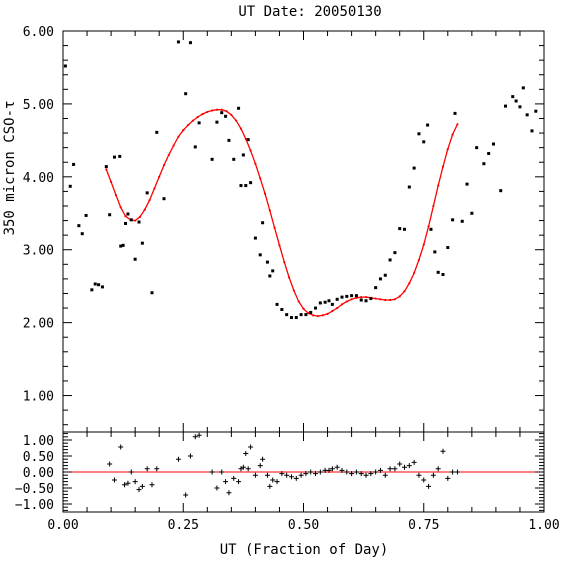 The image size is (574, 574). Describe the element at coordinates (423, 525) in the screenshot. I see `x-tick-label: 0.75` at that location.